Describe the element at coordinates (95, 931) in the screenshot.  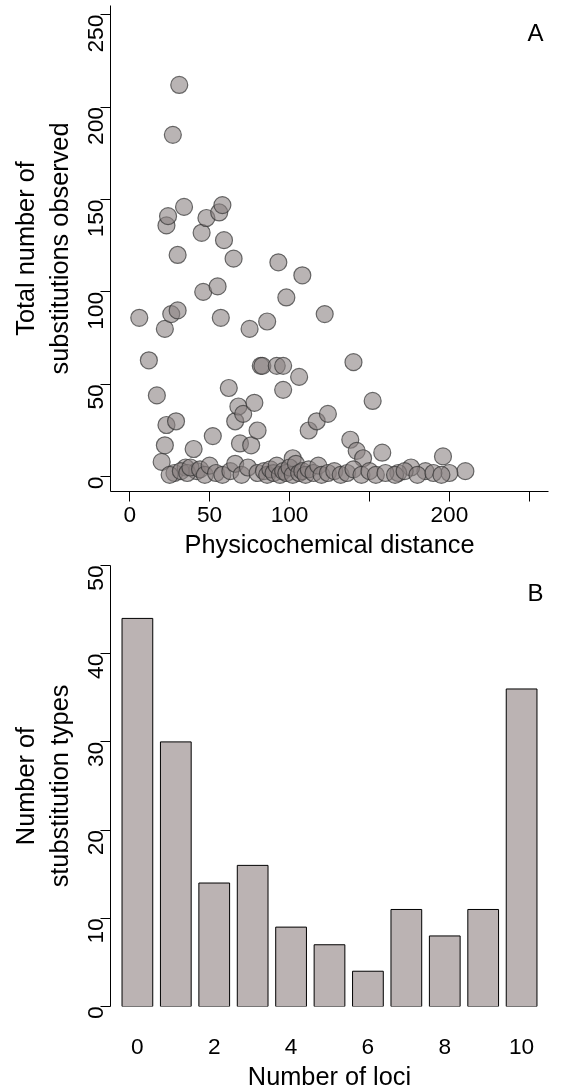
I see `y-tick-label: 10` at that location.